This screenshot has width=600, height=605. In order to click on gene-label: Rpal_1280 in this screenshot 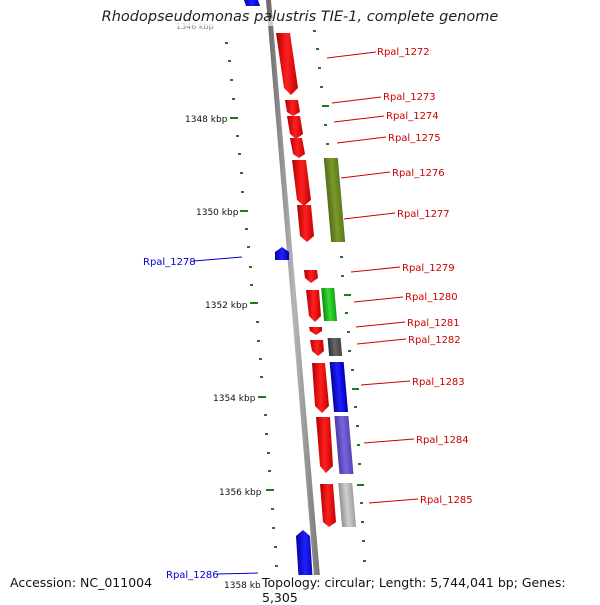, I will do `click(431, 297)`.